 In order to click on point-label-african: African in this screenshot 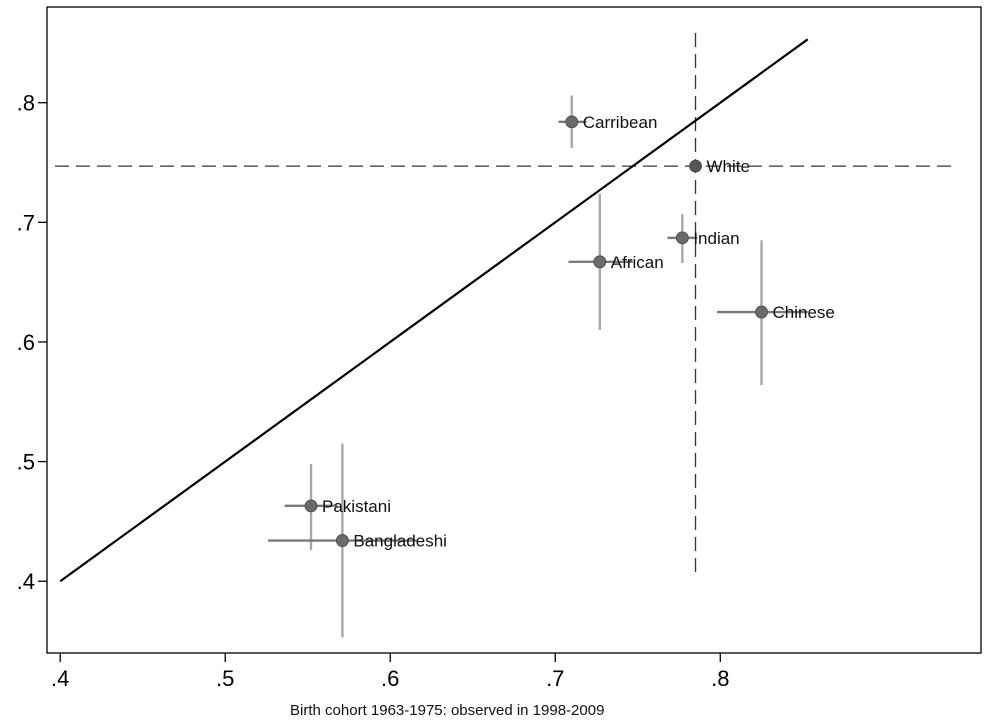, I will do `click(637, 262)`.